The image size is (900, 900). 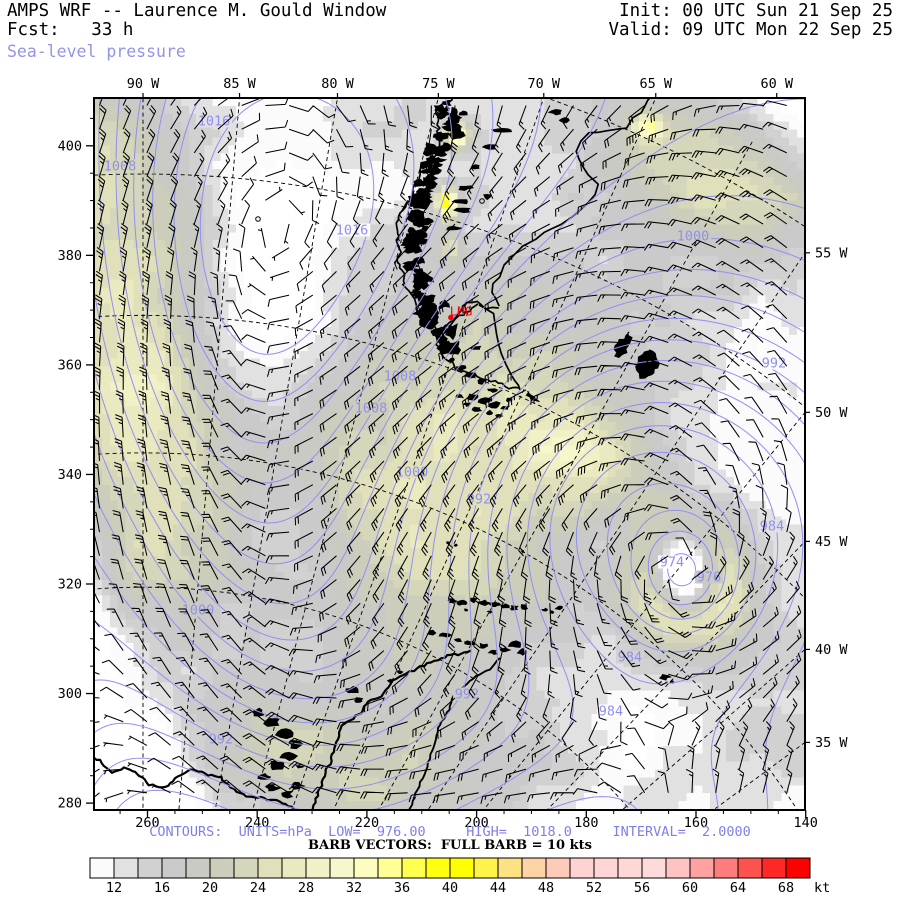 What do you see at coordinates (70, 475) in the screenshot?
I see `y-axis-tick-label: 340` at bounding box center [70, 475].